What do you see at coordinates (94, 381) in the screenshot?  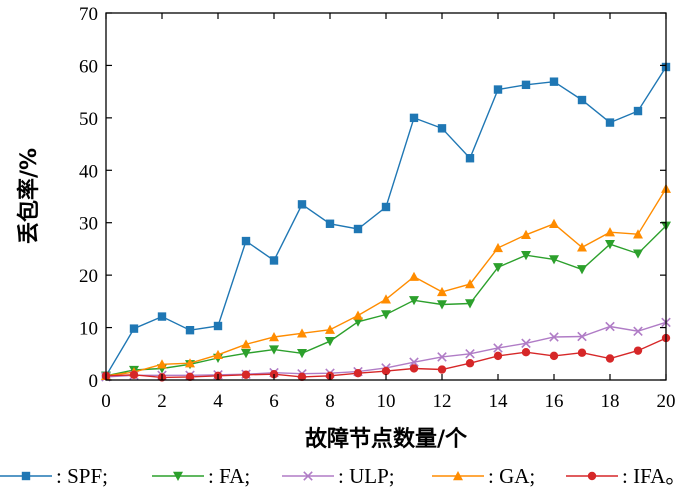 I see `y-tick-label: 0` at bounding box center [94, 381].